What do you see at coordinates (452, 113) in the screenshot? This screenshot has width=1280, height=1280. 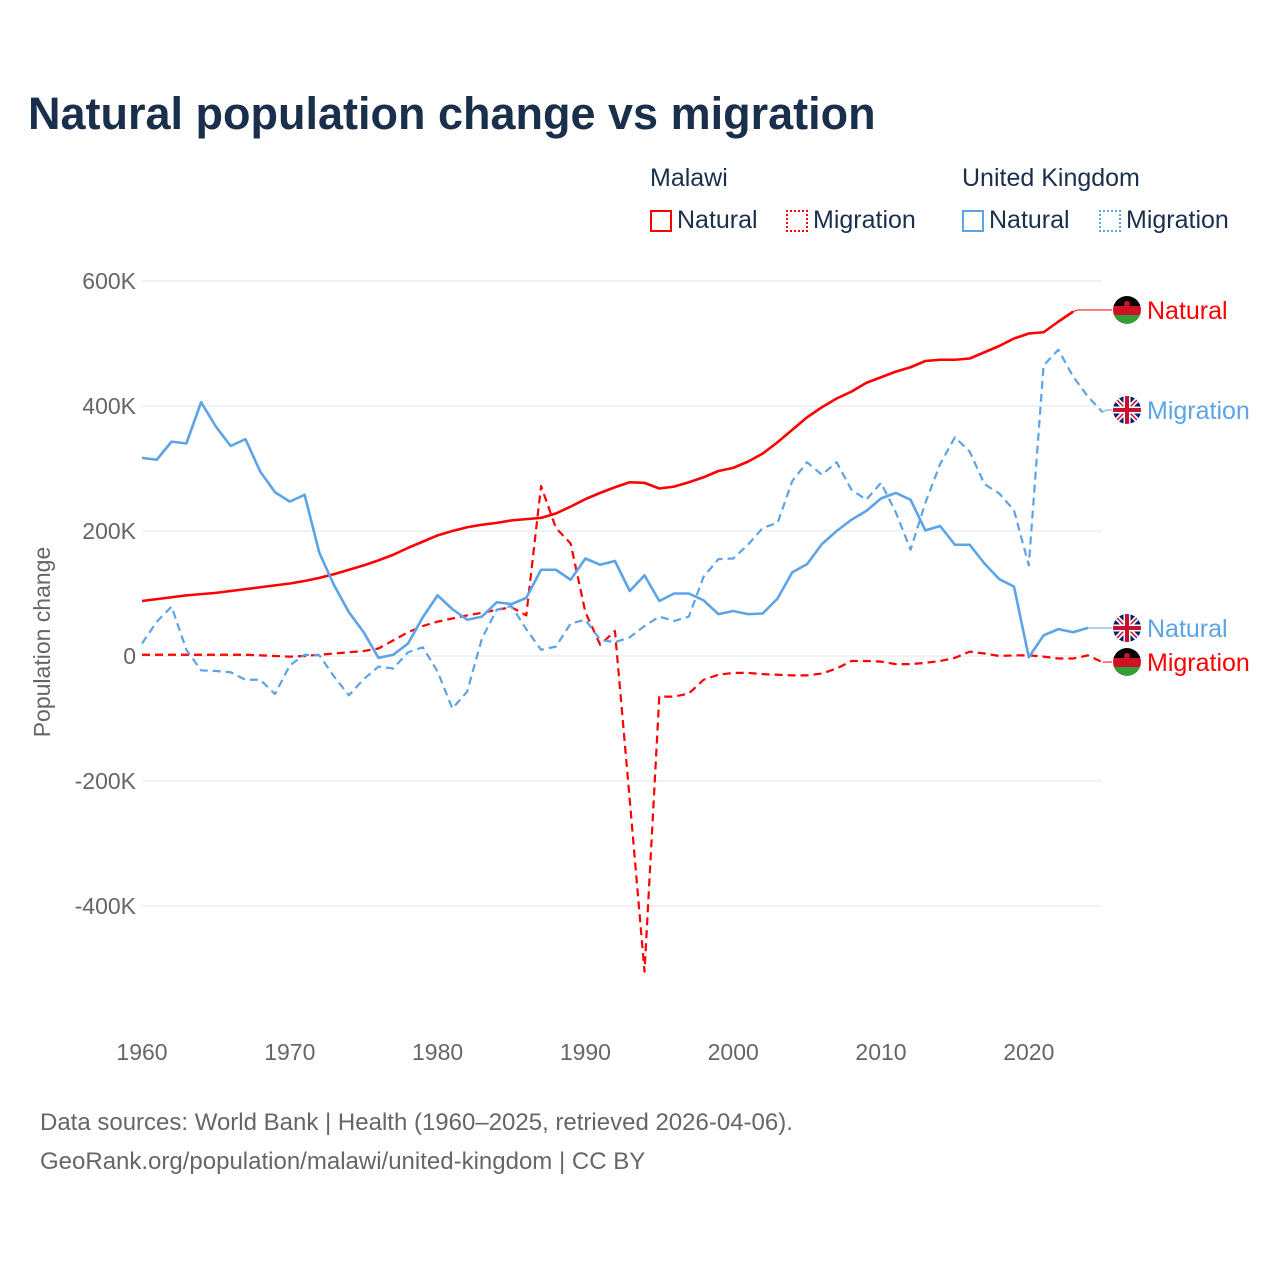 I see `chart-title: Natural population change vs migration` at bounding box center [452, 113].